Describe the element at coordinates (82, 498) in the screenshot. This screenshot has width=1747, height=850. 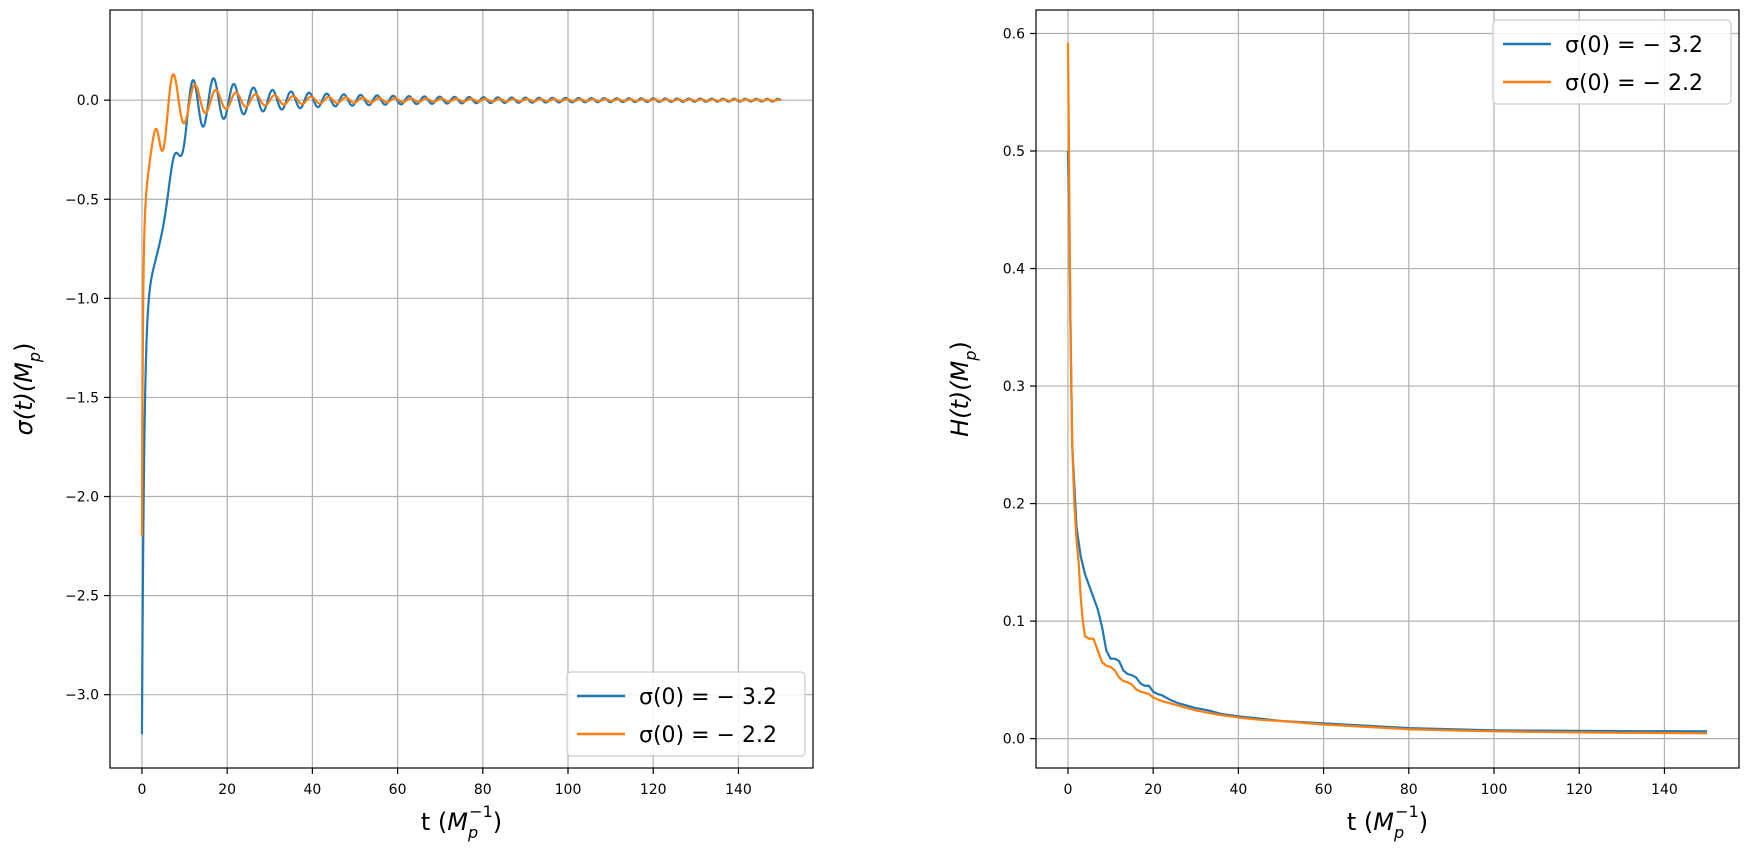
I see `y-tick-label: −2.0` at that location.